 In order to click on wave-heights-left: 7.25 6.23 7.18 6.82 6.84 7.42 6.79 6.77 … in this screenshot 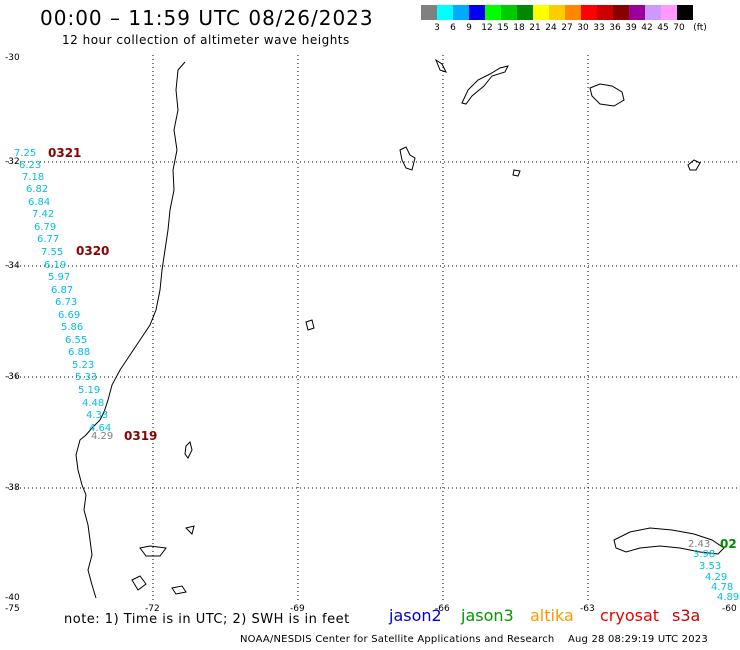, I will do `click(63, 295)`.